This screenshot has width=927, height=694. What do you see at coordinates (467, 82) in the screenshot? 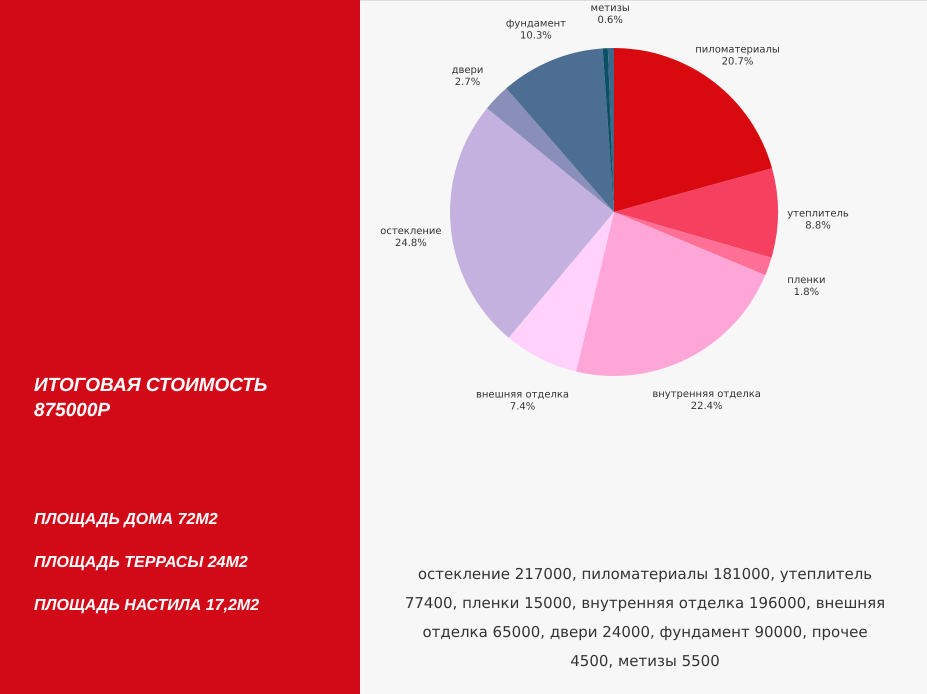
I see `data-label: 2.7%` at bounding box center [467, 82].